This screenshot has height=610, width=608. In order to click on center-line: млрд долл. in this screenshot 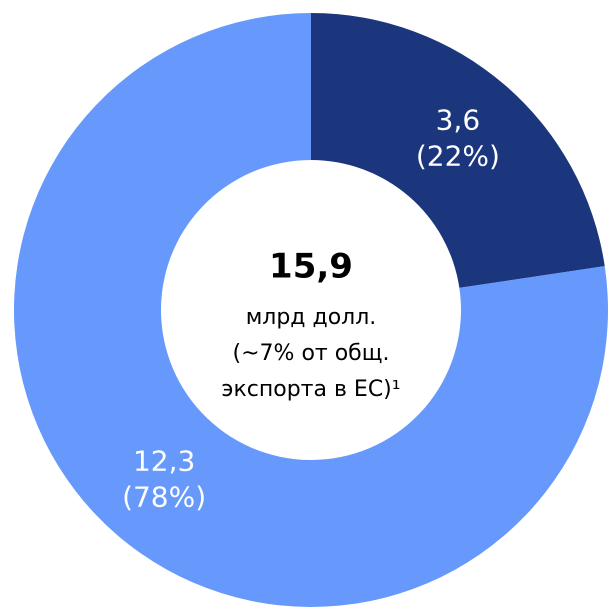, I will do `click(311, 317)`.